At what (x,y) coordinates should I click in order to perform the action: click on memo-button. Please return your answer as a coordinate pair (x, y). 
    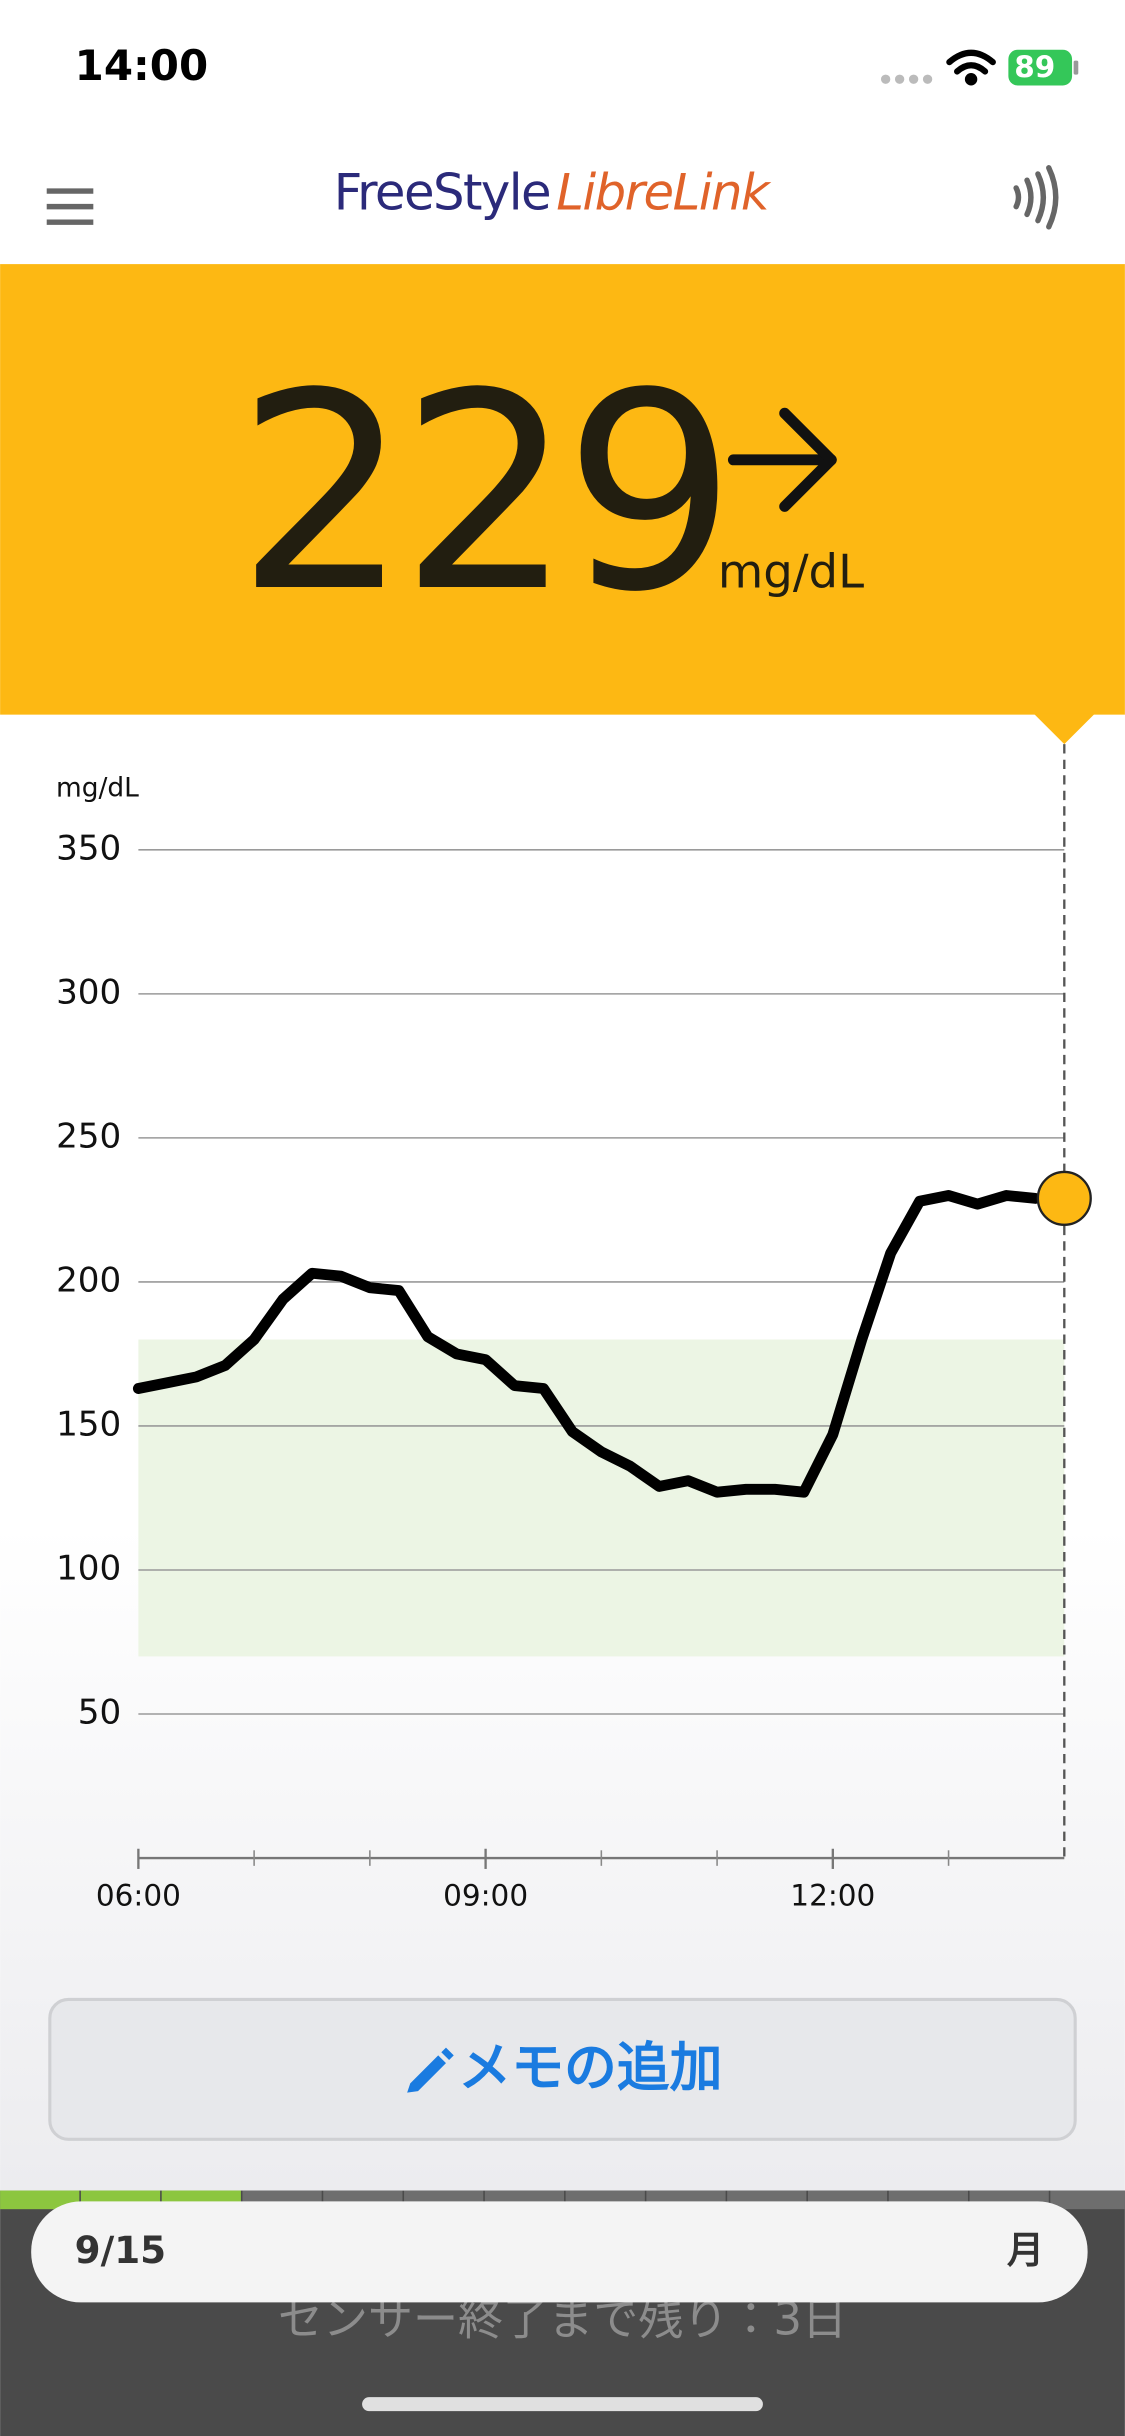
    Looking at the image, I should click on (562, 2069).